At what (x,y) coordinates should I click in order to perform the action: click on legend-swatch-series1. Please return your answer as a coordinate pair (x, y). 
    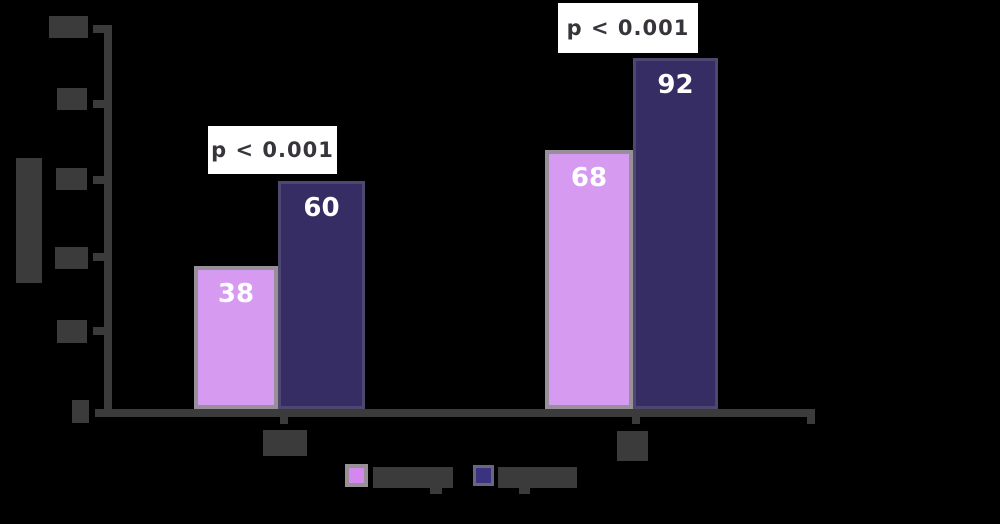
    Looking at the image, I should click on (356, 475).